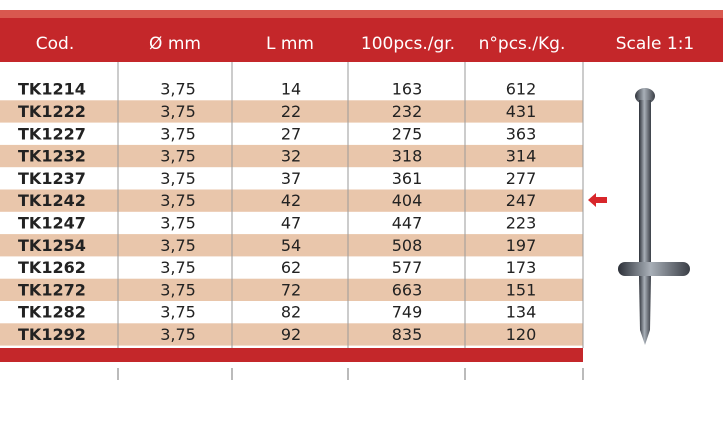  Describe the element at coordinates (655, 44) in the screenshot. I see `column-header: Scale 1:1` at that location.